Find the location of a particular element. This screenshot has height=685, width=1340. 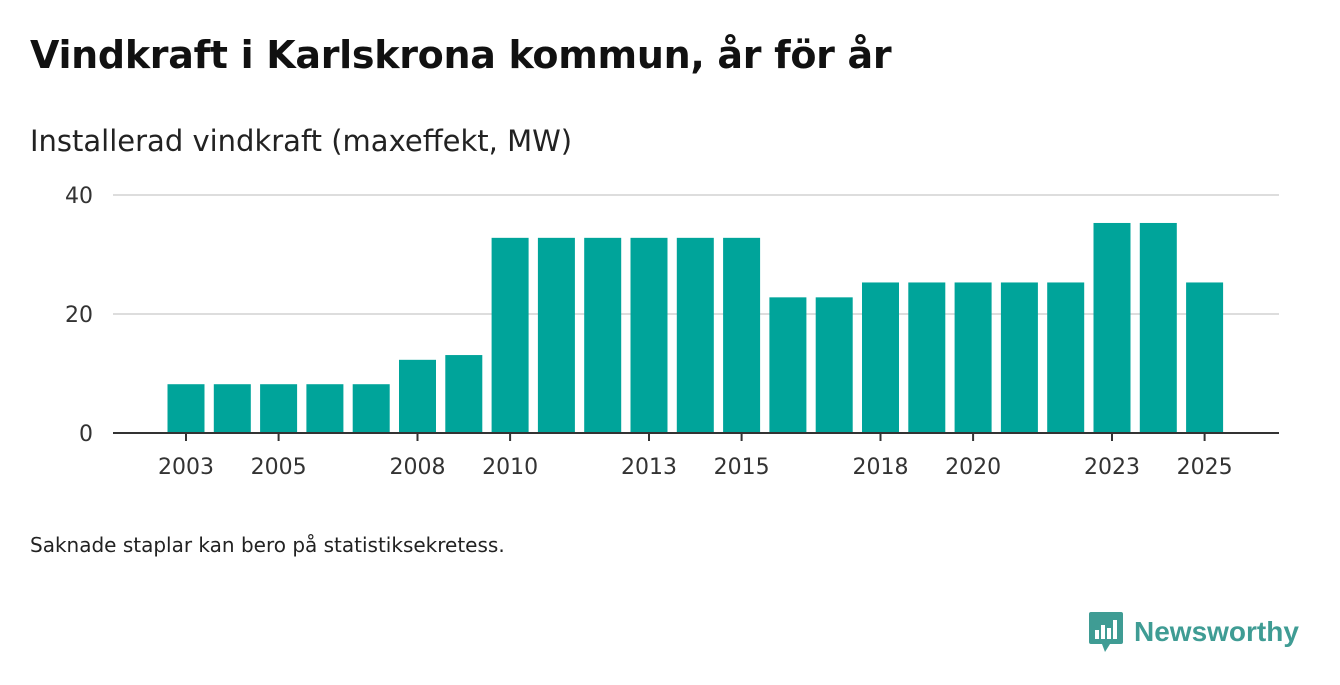

bar-2004 is located at coordinates (232, 408).